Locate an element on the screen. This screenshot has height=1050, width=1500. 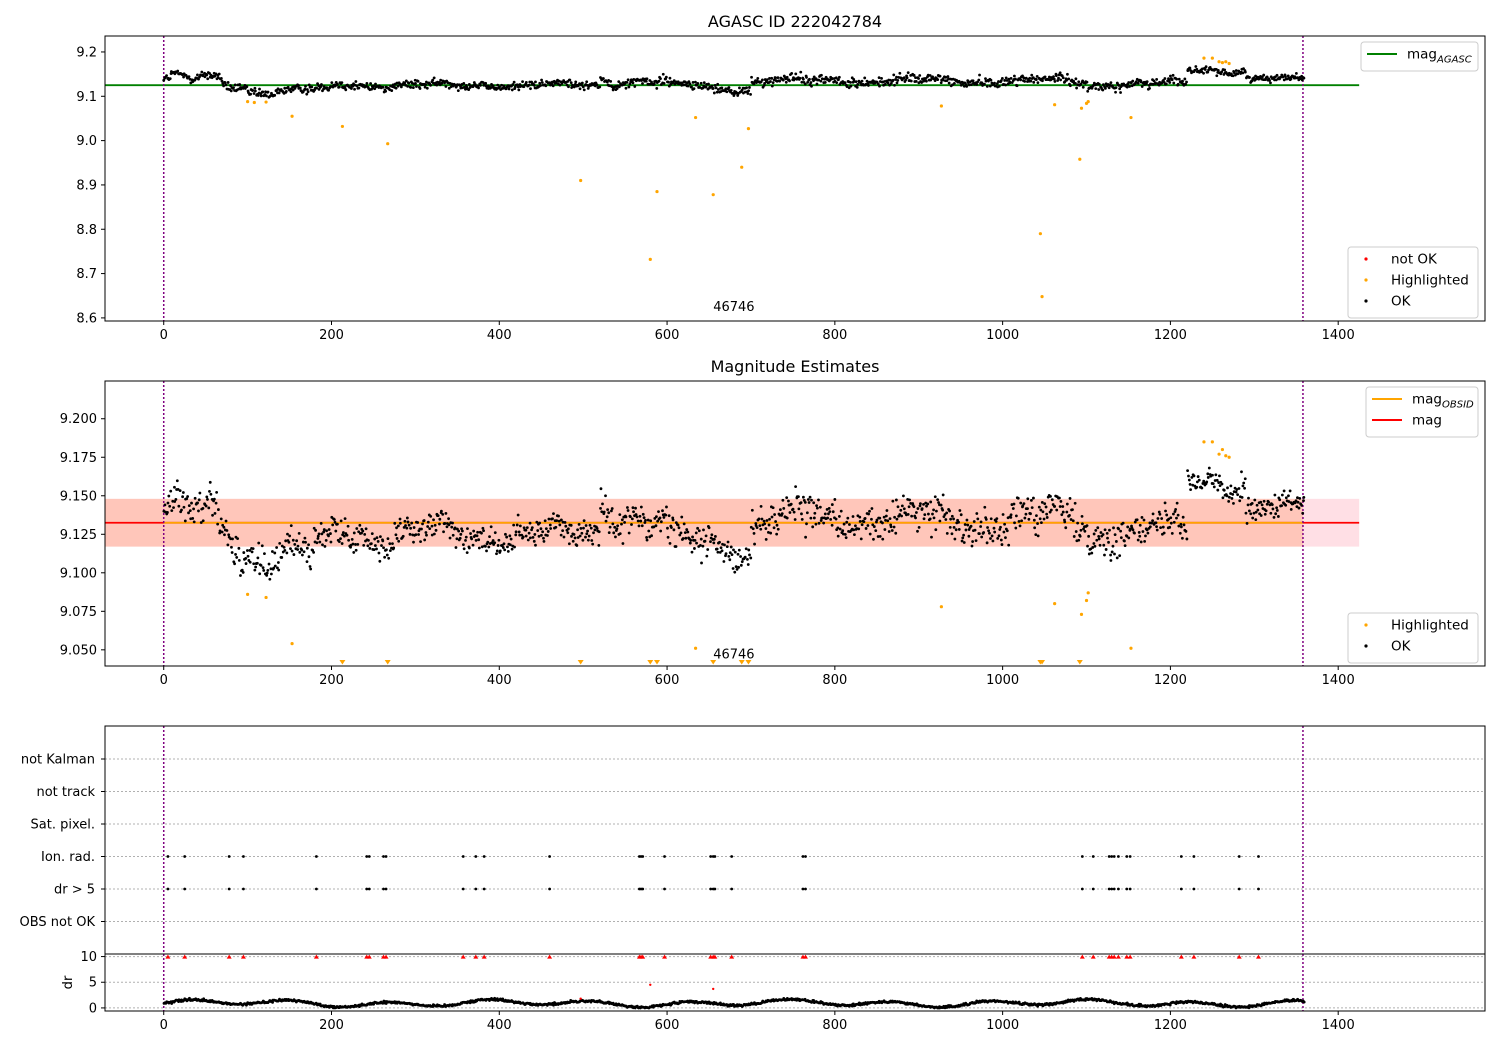
x-tick-label: 1400 is located at coordinates (1338, 335).